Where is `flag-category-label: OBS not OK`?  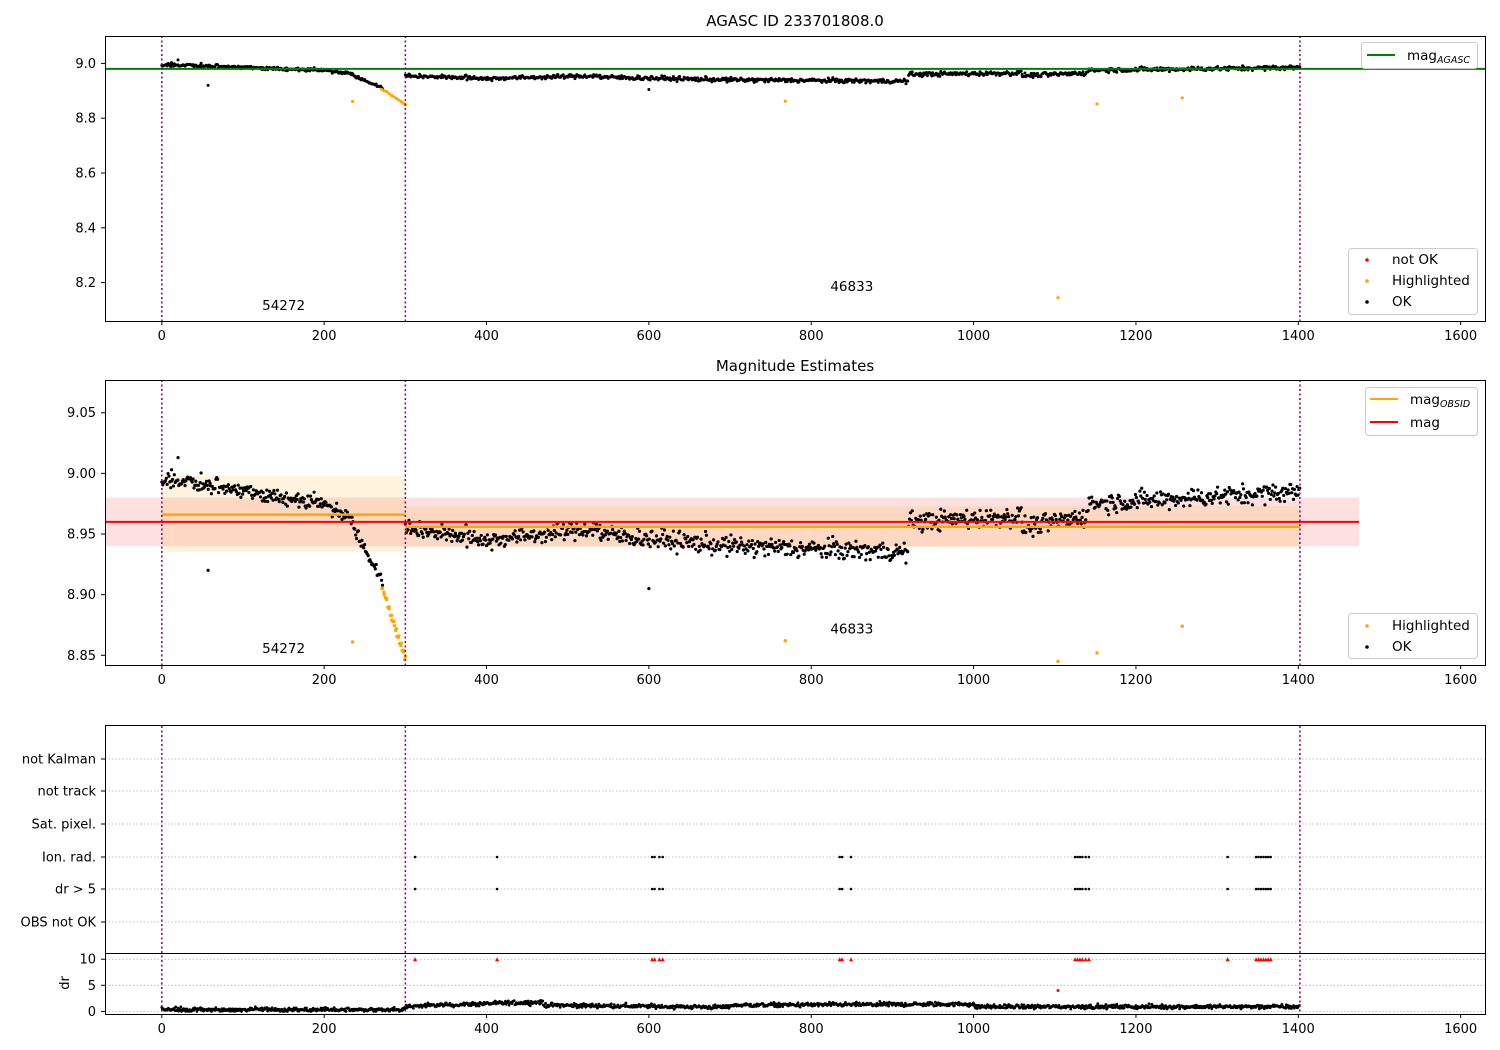
flag-category-label: OBS not OK is located at coordinates (59, 923).